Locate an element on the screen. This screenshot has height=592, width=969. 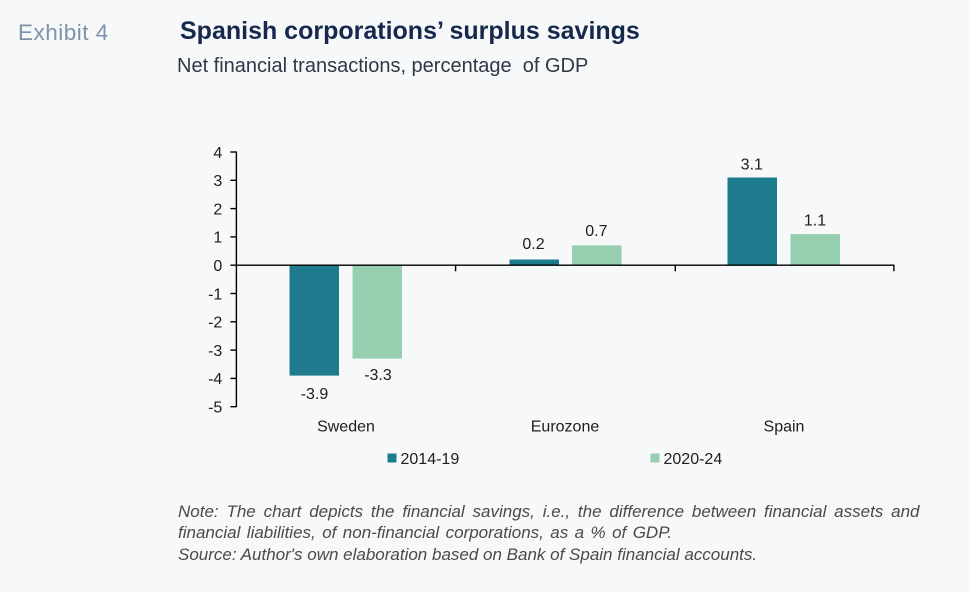
svg-text: Sweden is located at coordinates (346, 427).